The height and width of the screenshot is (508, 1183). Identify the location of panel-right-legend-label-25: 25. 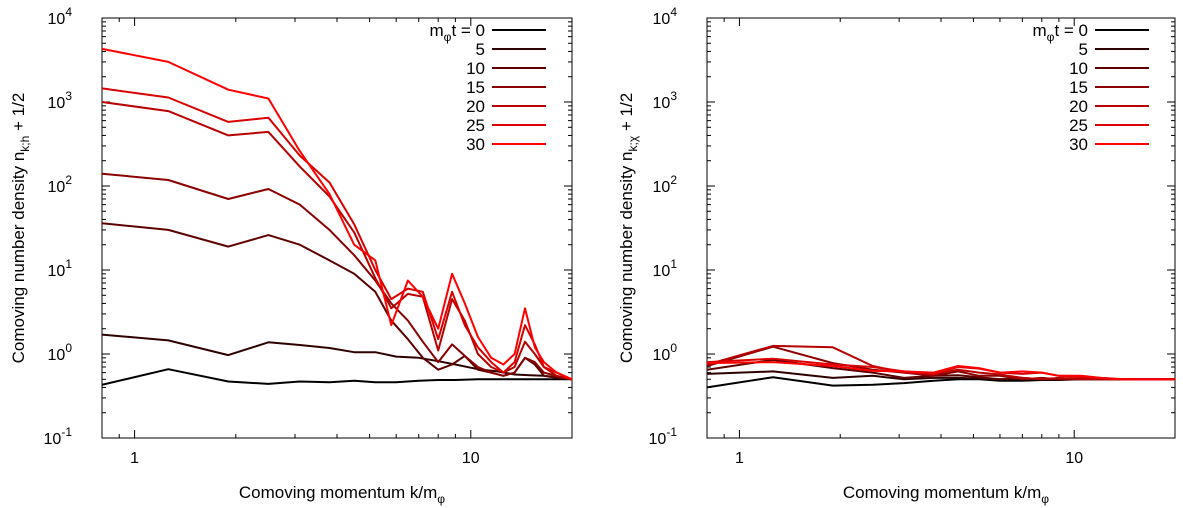
(1078, 125).